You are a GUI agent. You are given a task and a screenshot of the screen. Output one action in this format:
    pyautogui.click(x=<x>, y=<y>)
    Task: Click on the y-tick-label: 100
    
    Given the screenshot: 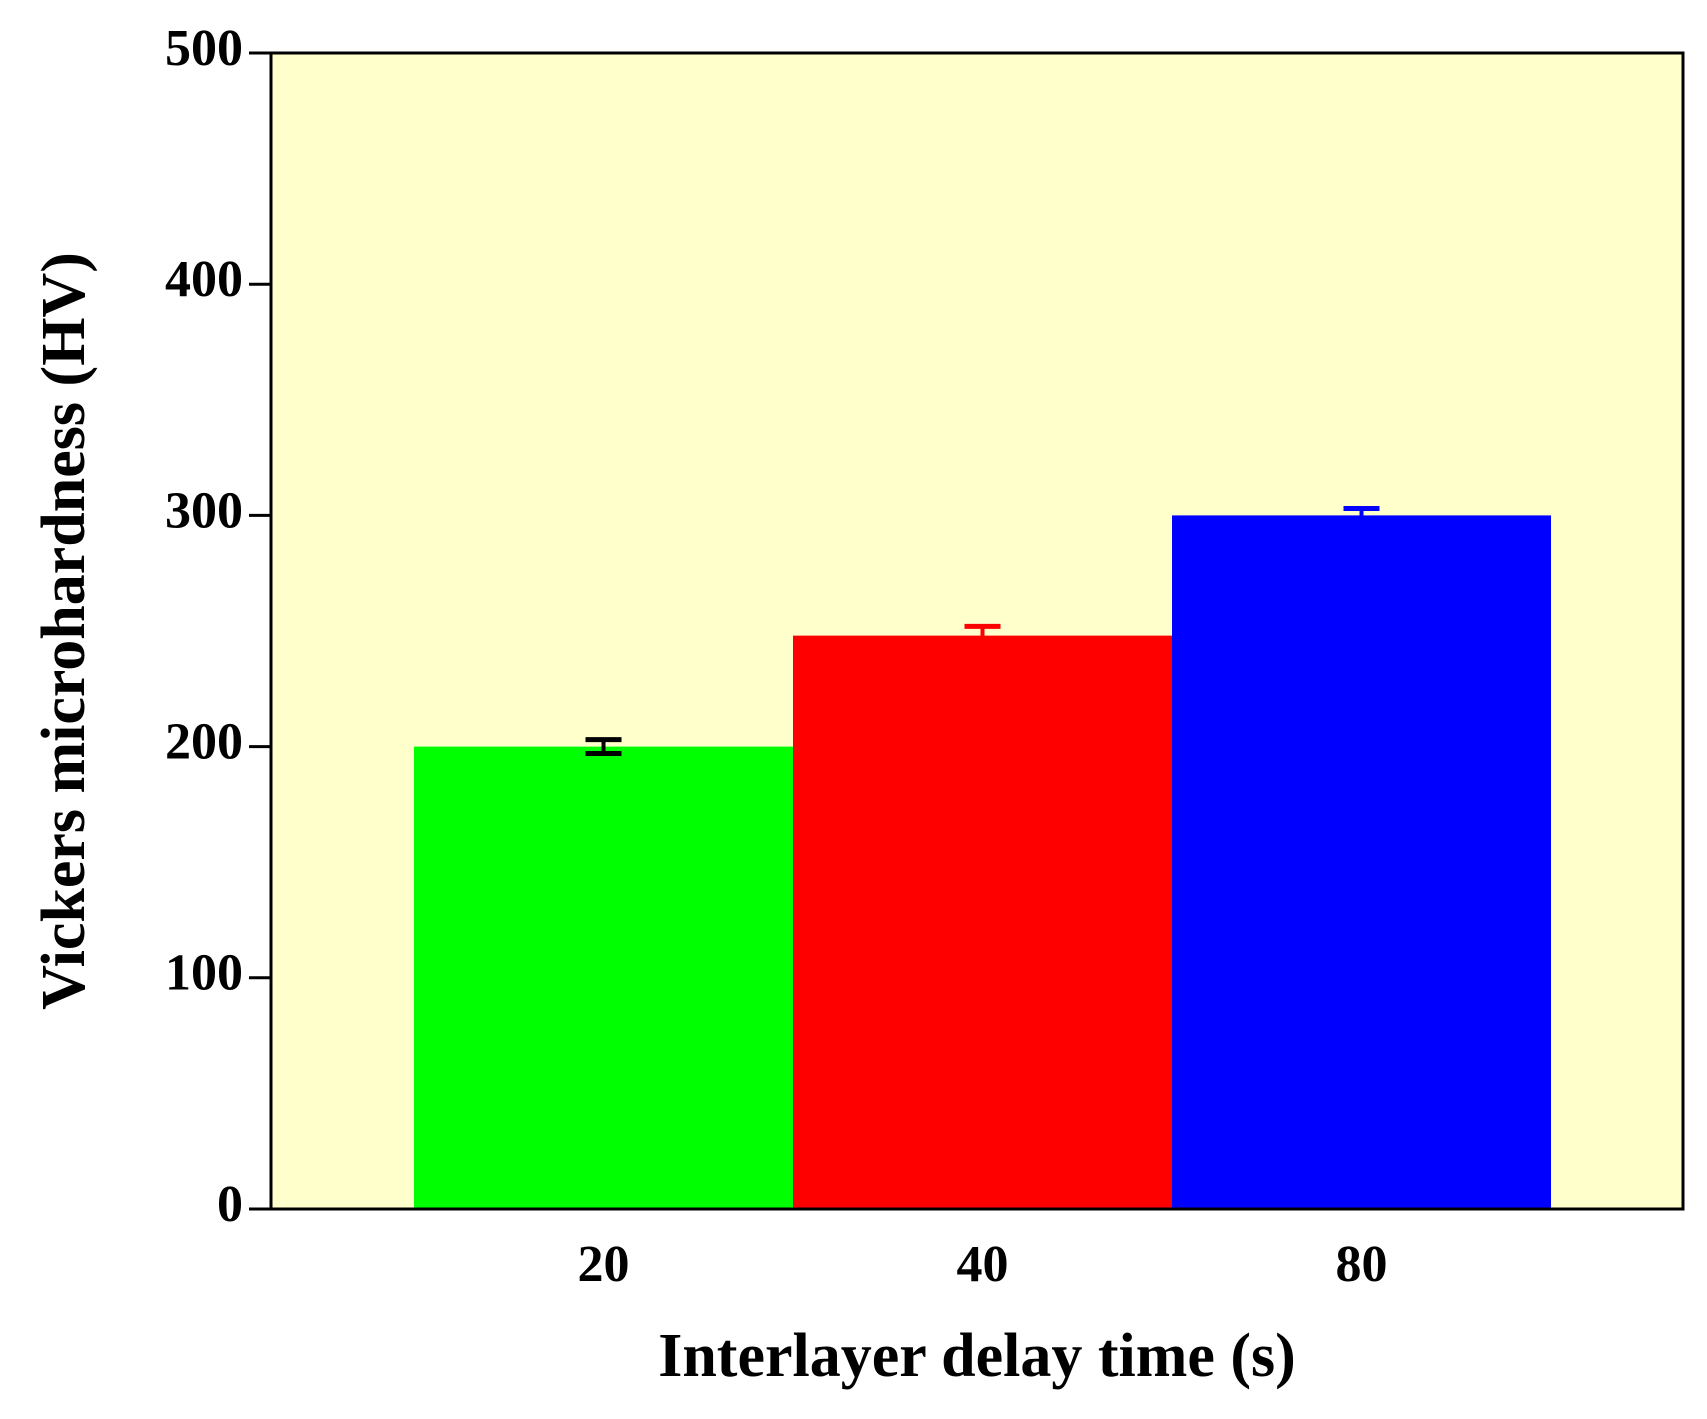 What is the action you would take?
    pyautogui.click(x=204, y=973)
    